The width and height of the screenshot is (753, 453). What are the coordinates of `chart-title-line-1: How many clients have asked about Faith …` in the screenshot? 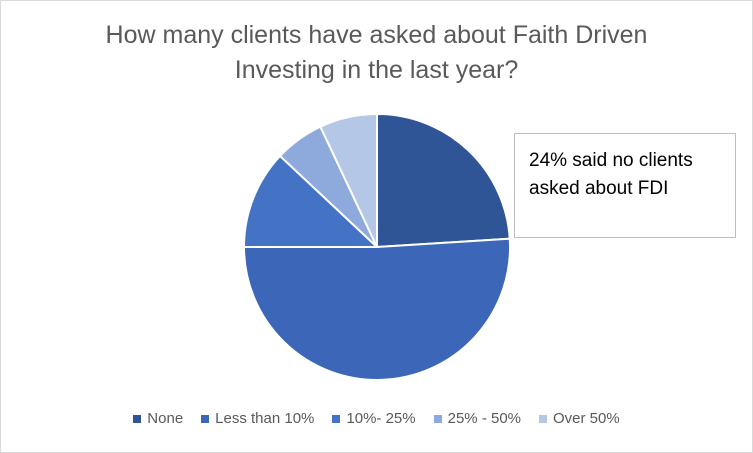 It's located at (376, 35).